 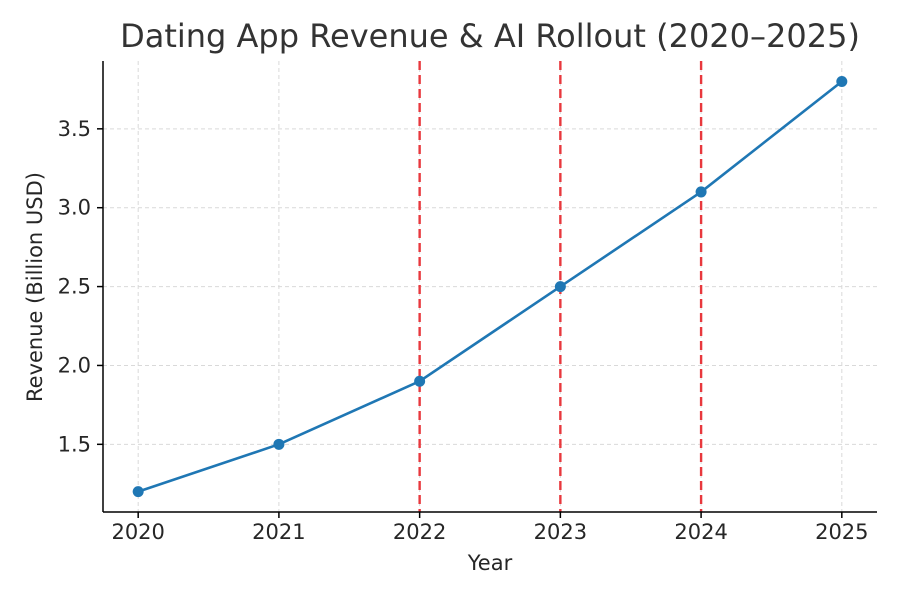 What do you see at coordinates (419, 532) in the screenshot?
I see `x-tick-label: 2022` at bounding box center [419, 532].